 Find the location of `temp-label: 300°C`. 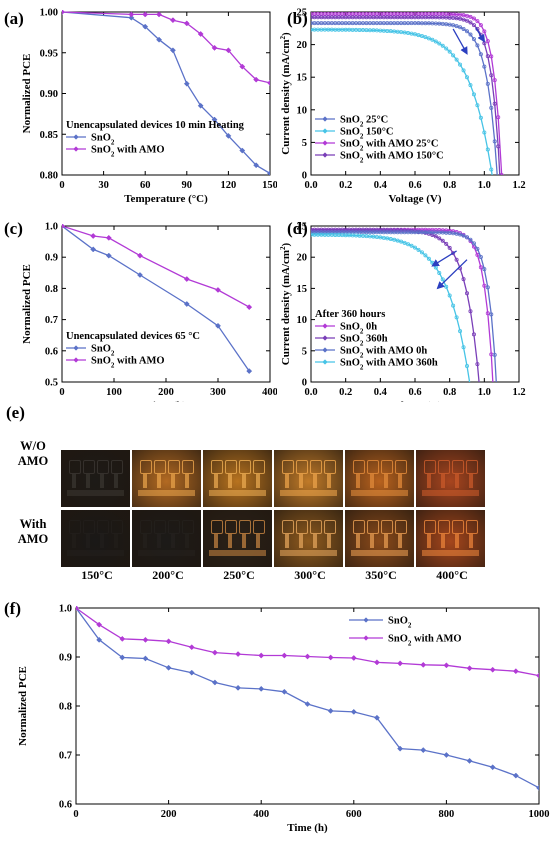

temp-label: 300°C is located at coordinates (310, 575).